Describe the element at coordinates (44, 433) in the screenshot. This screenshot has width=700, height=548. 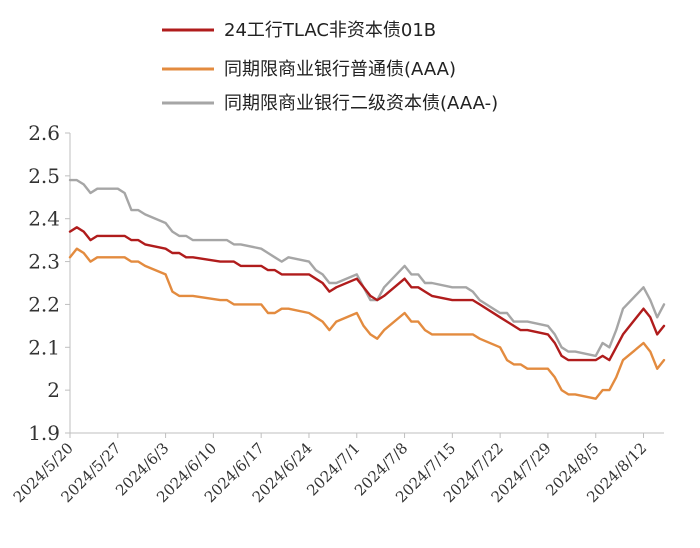
I see `y-tick-label: 1.9` at that location.